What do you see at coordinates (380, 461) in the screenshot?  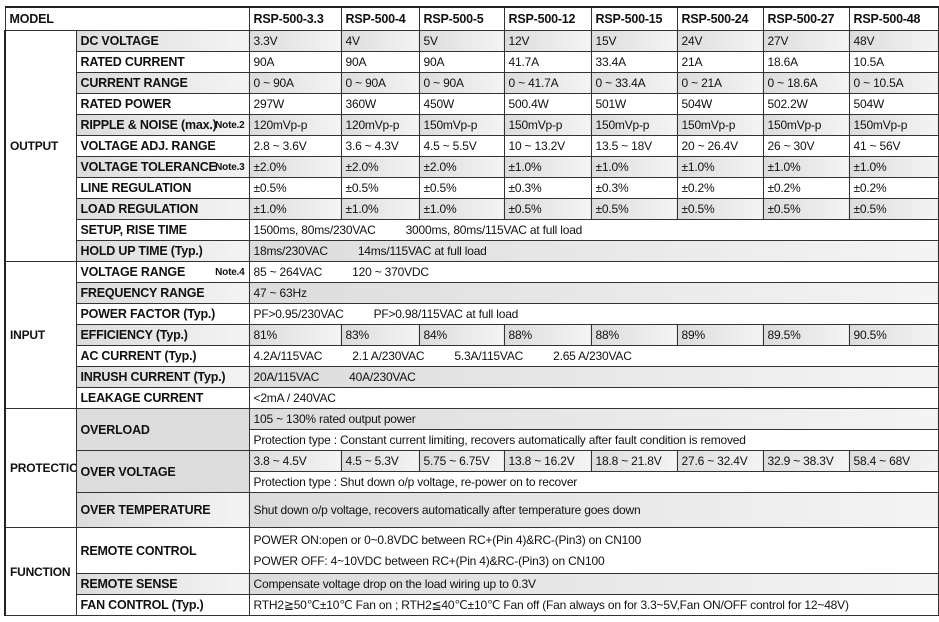 I see `value-cell: 4.5 ~ 5.3V` at bounding box center [380, 461].